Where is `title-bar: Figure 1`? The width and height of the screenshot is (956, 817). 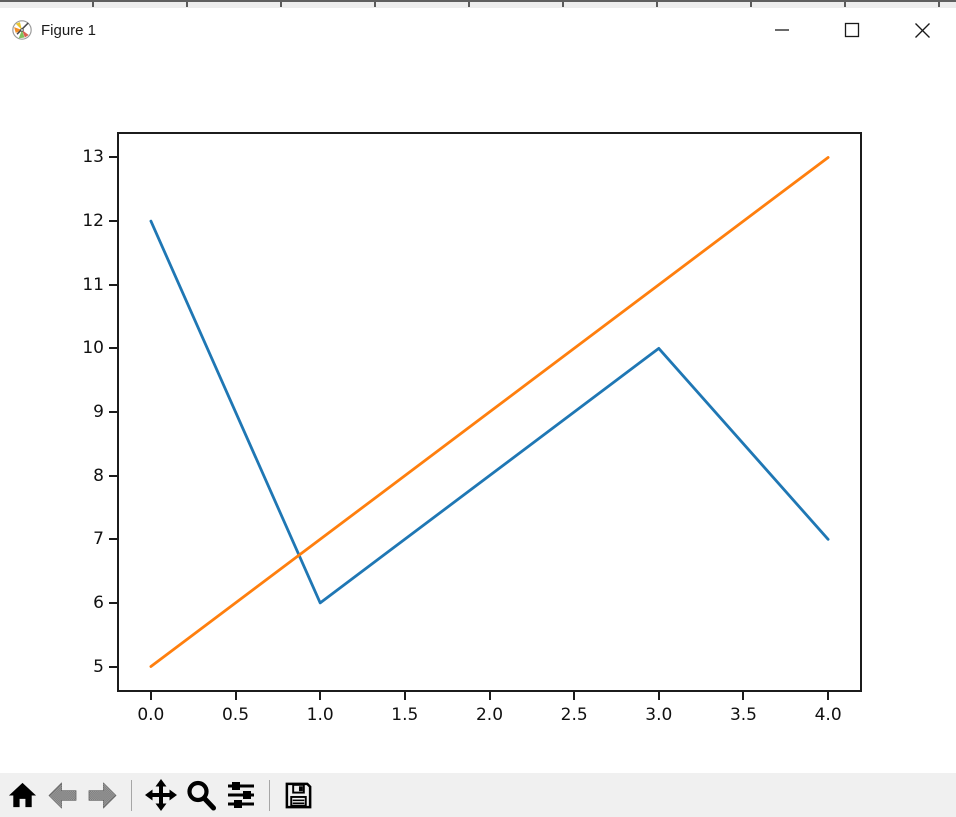 title-bar: Figure 1 is located at coordinates (478, 30).